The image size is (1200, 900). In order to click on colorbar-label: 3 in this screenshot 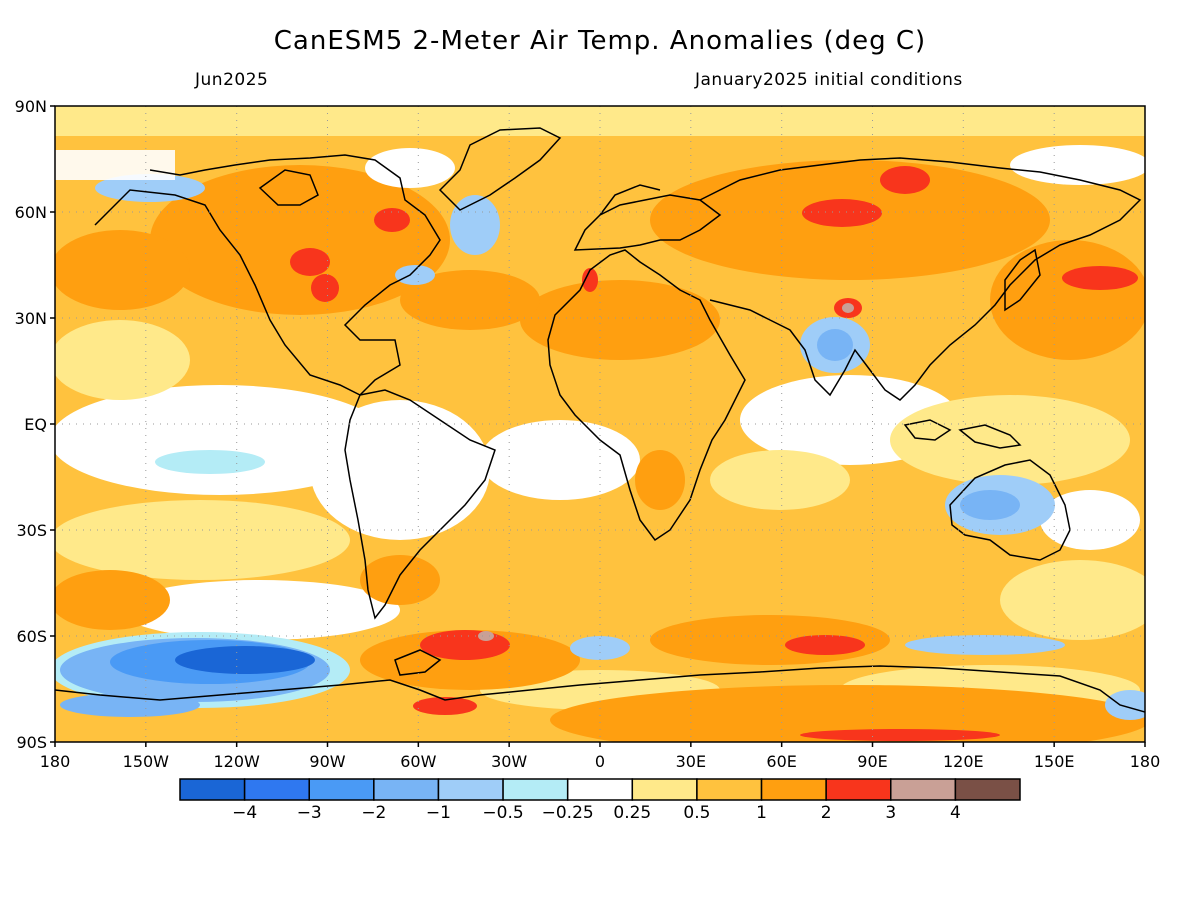, I will do `click(890, 813)`.